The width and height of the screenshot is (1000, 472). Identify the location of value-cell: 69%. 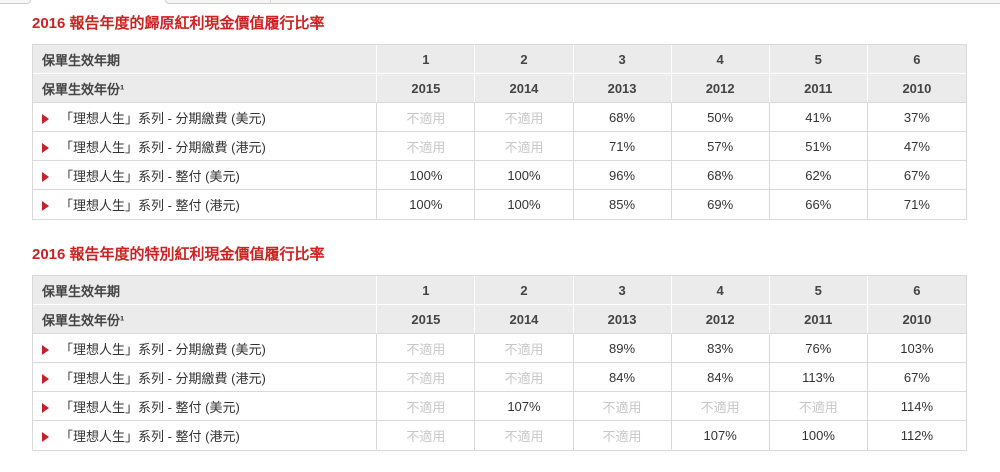
(720, 204).